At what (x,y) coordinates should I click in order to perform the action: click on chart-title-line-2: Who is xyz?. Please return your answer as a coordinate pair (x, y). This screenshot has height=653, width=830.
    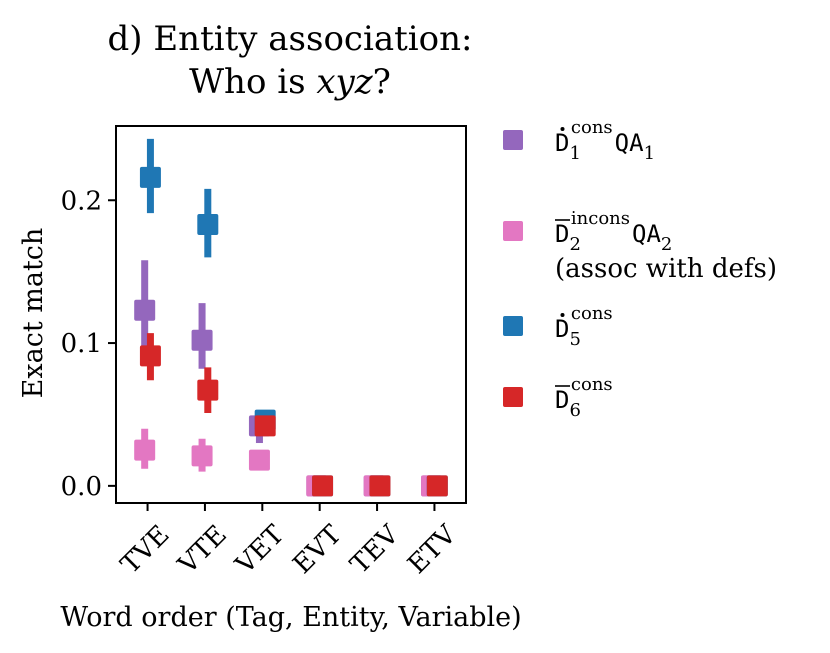
    Looking at the image, I should click on (290, 82).